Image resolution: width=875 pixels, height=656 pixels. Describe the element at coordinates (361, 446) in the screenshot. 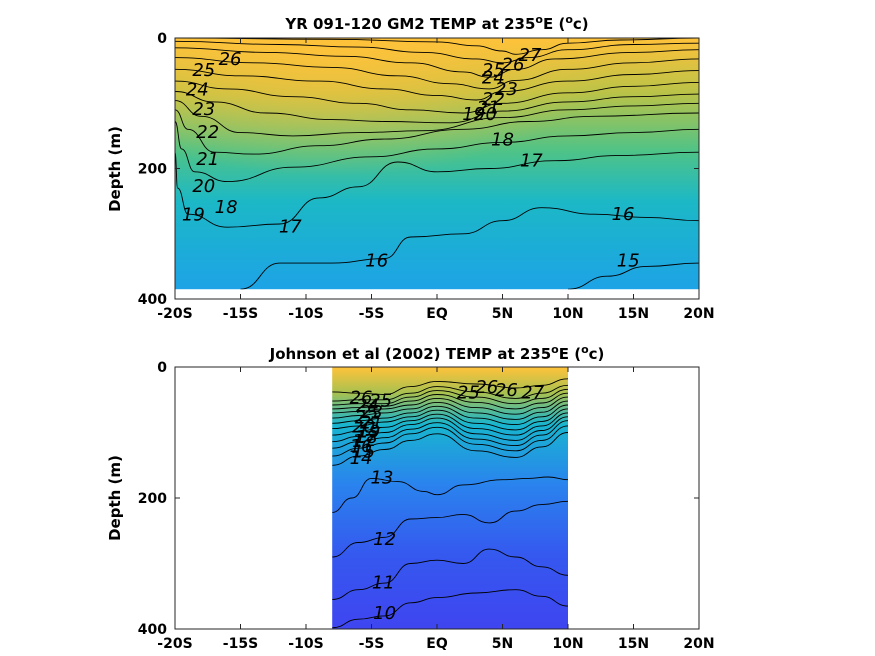

I see `bottom-contour-label-16: 16` at that location.